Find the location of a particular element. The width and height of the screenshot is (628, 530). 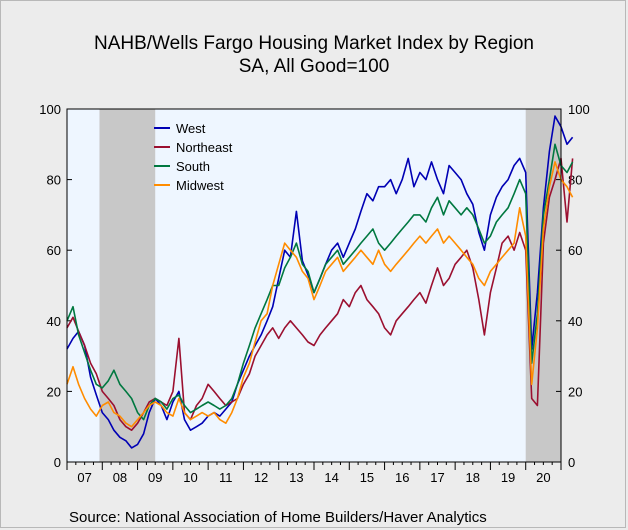

x-tick-label: 20 is located at coordinates (543, 477).